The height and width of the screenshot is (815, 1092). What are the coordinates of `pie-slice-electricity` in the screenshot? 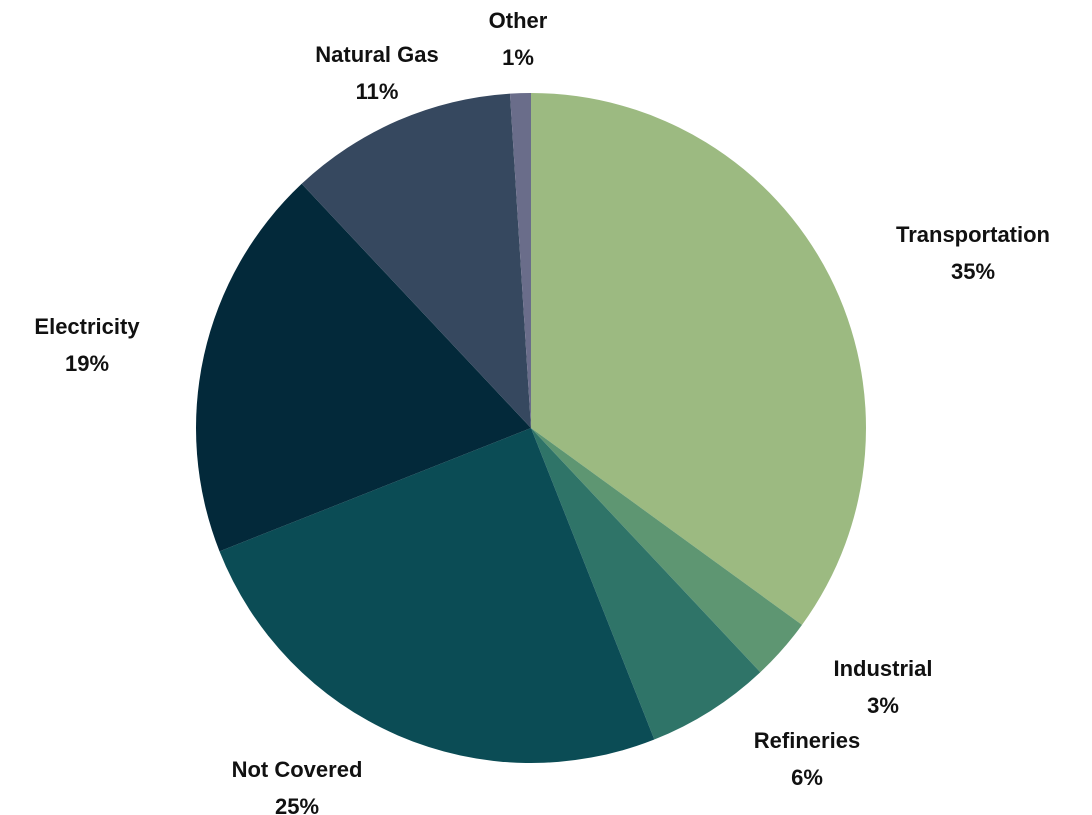 It's located at (363, 367).